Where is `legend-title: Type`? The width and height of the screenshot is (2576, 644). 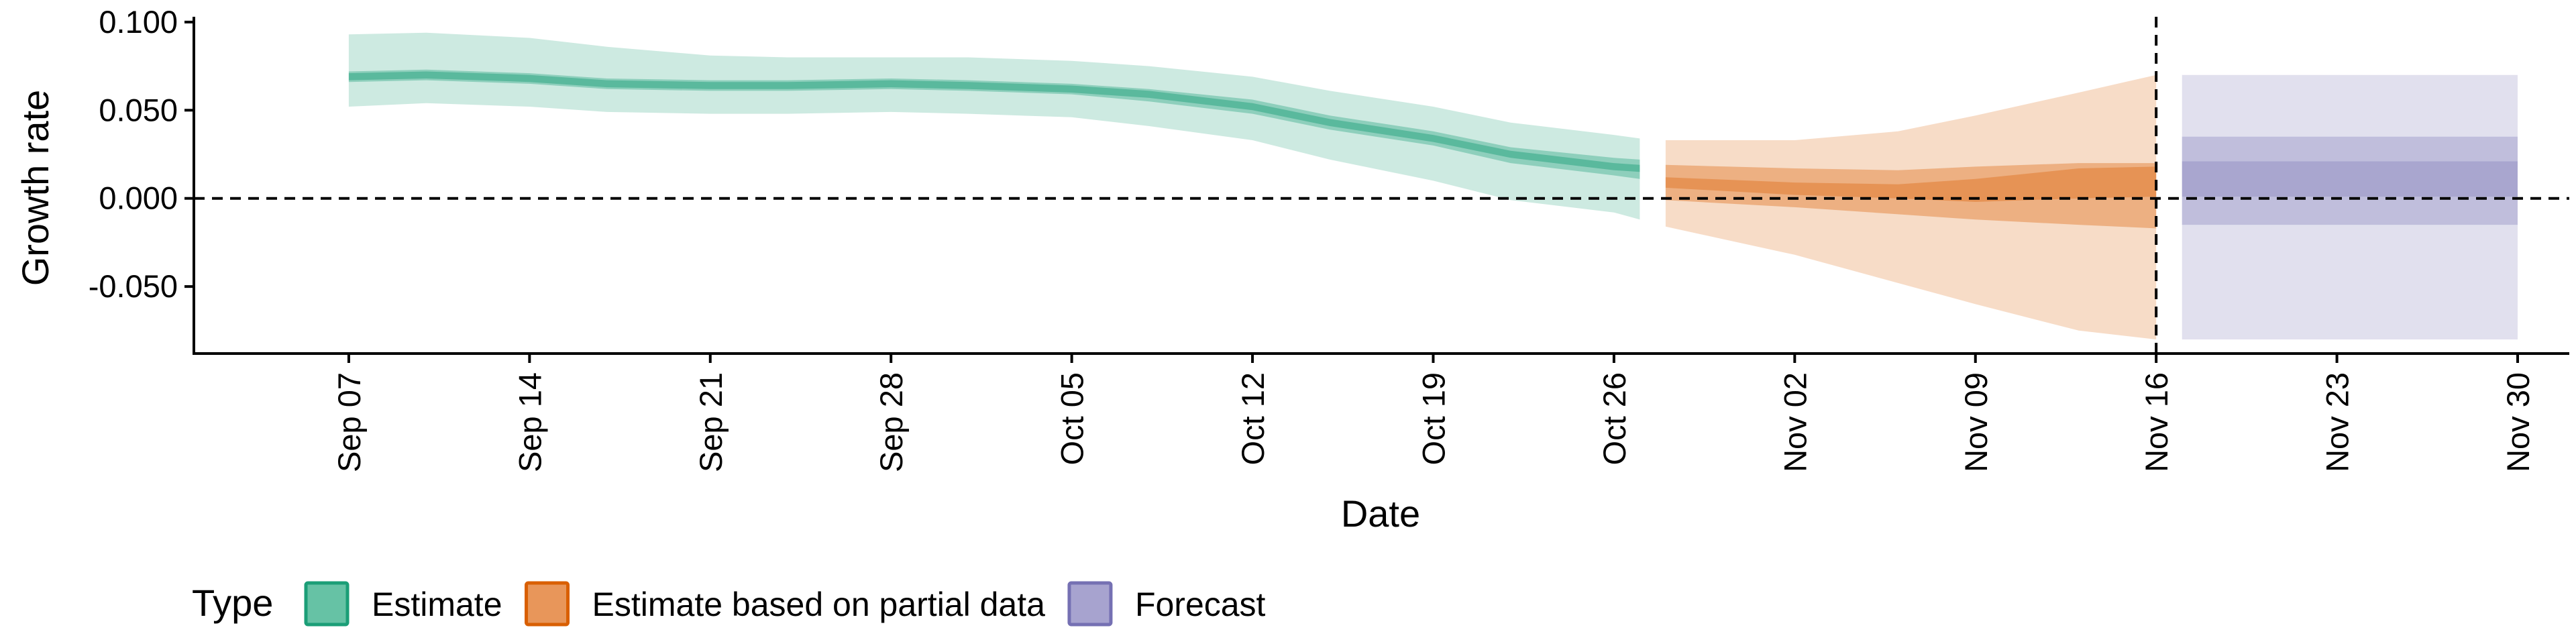
legend-title: Type is located at coordinates (232, 603).